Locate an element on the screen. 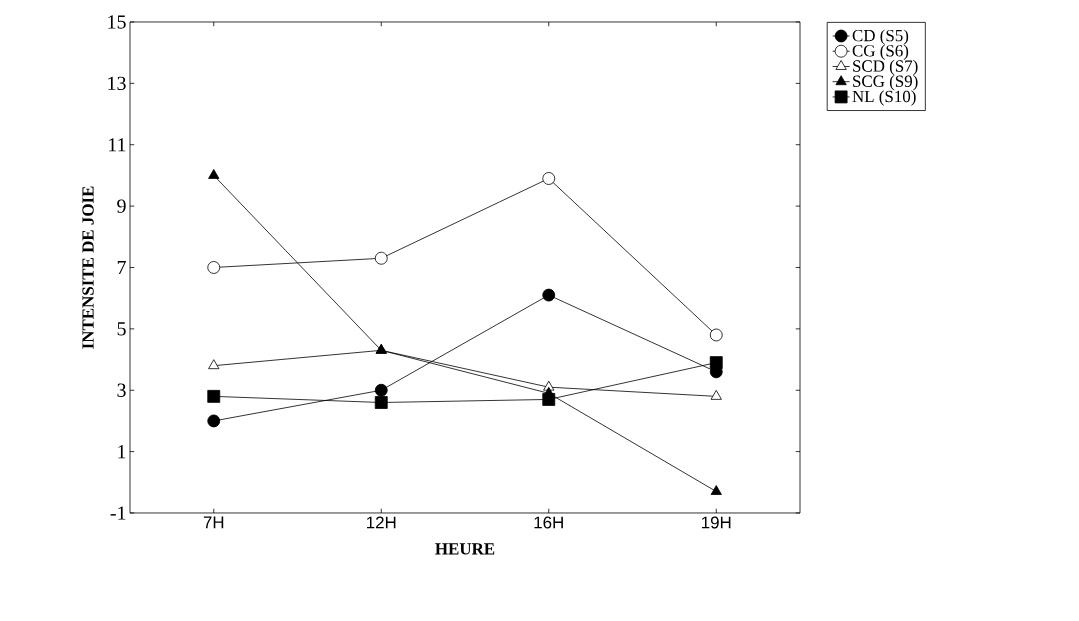  y-tick-label: 11 is located at coordinates (117, 145).